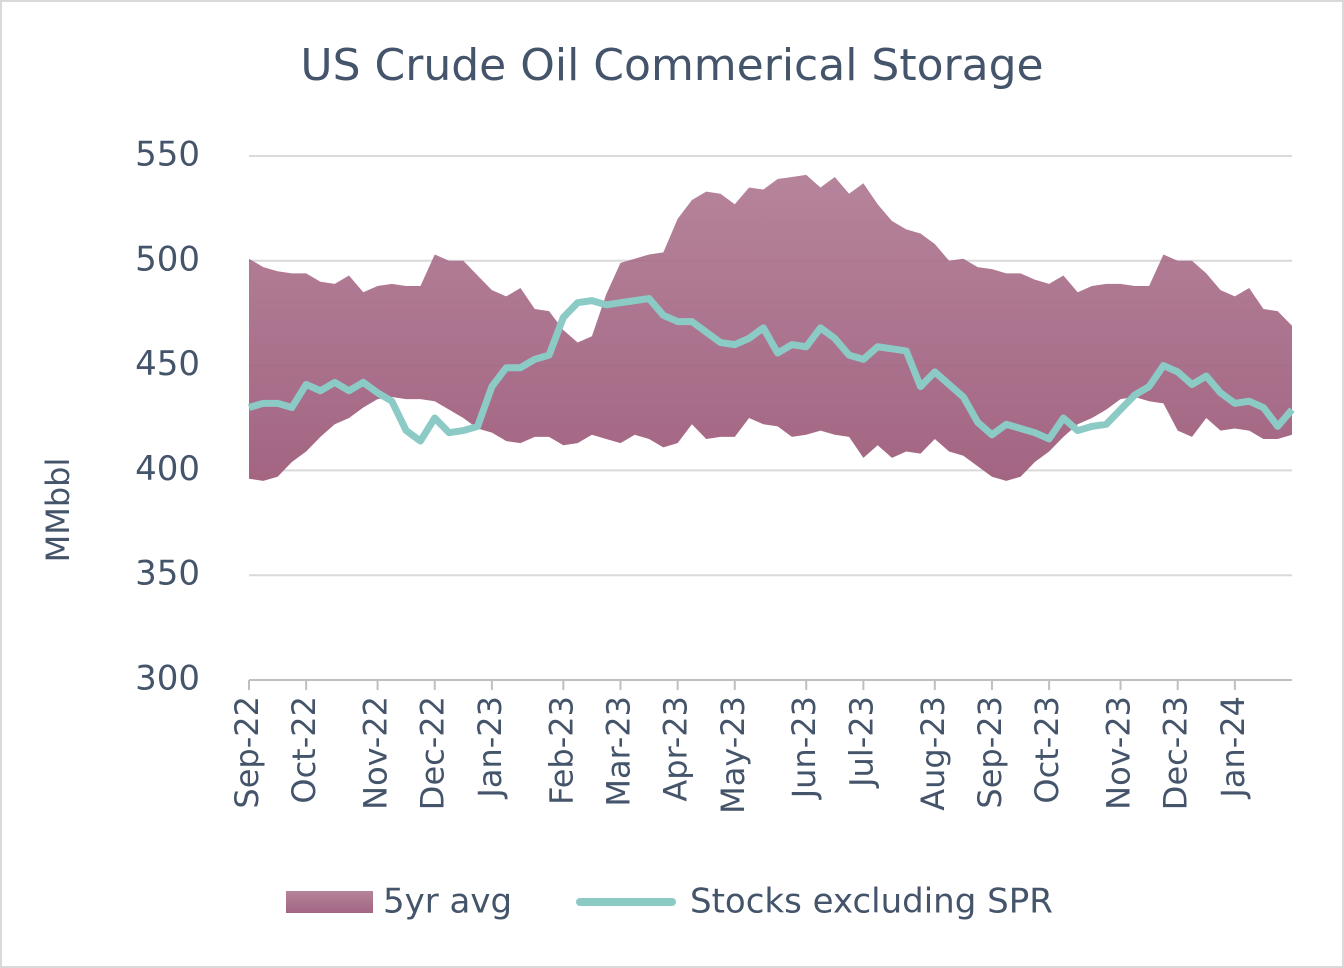 The image size is (1344, 968). Describe the element at coordinates (771, 370) in the screenshot. I see `series-line` at that location.